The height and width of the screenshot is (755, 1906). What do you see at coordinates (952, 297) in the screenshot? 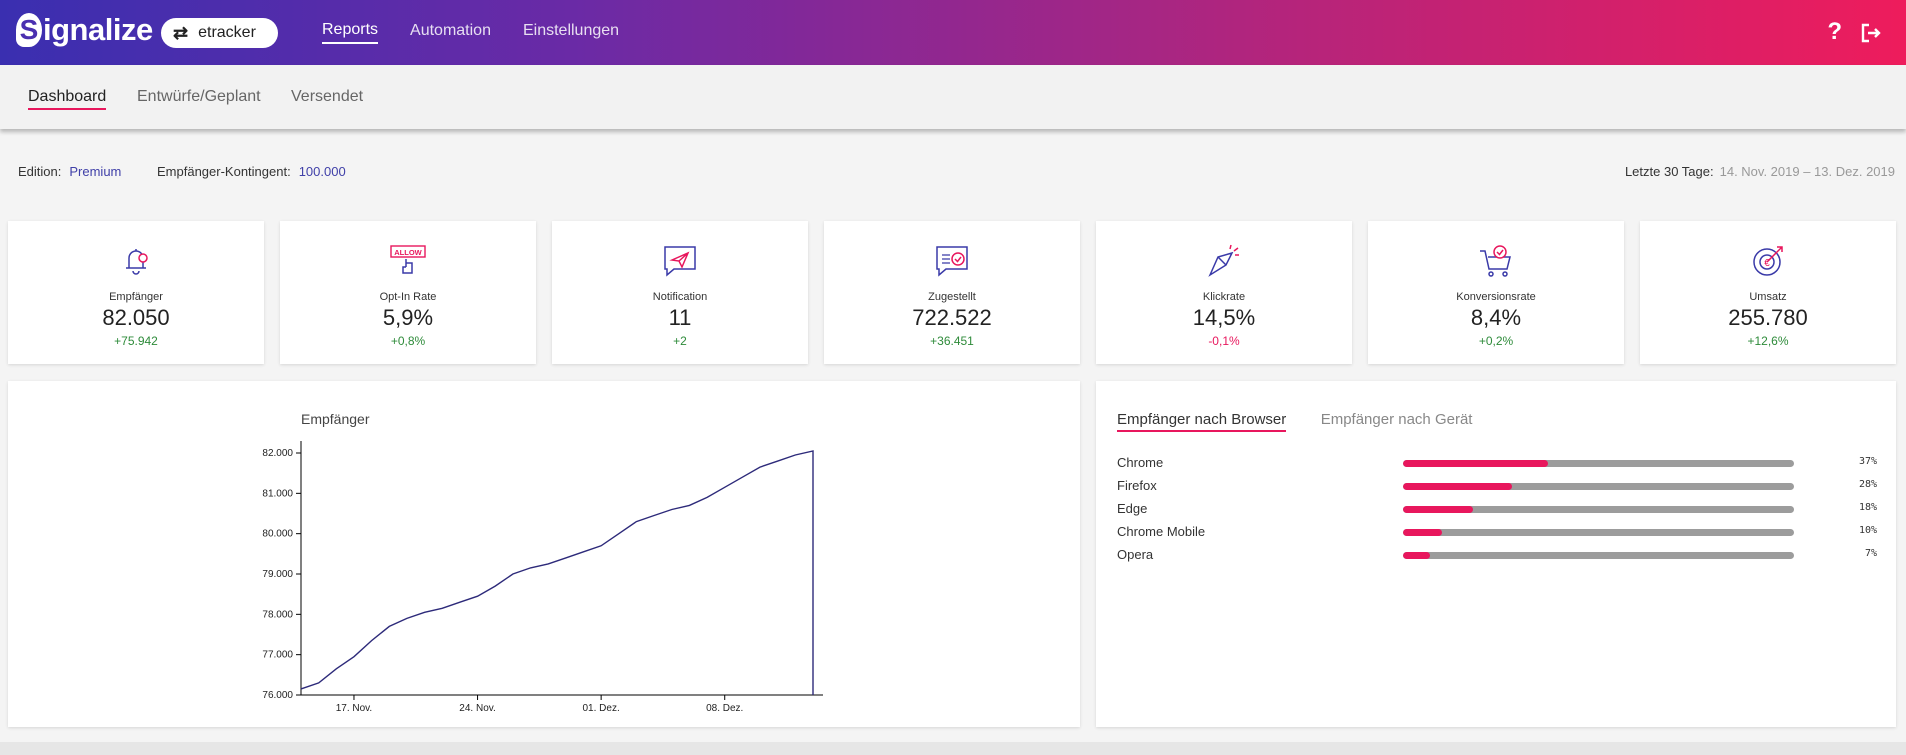
I see `kpi-label: Zugestellt` at bounding box center [952, 297].